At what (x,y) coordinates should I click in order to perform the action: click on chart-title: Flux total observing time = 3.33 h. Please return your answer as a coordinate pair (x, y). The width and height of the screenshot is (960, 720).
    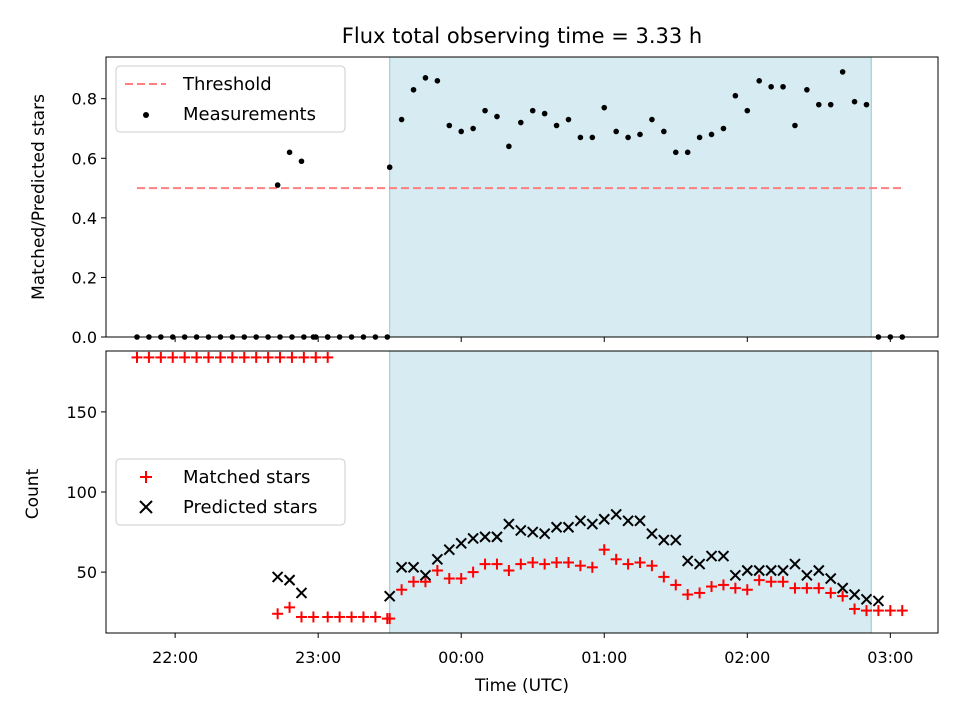
    Looking at the image, I should click on (522, 36).